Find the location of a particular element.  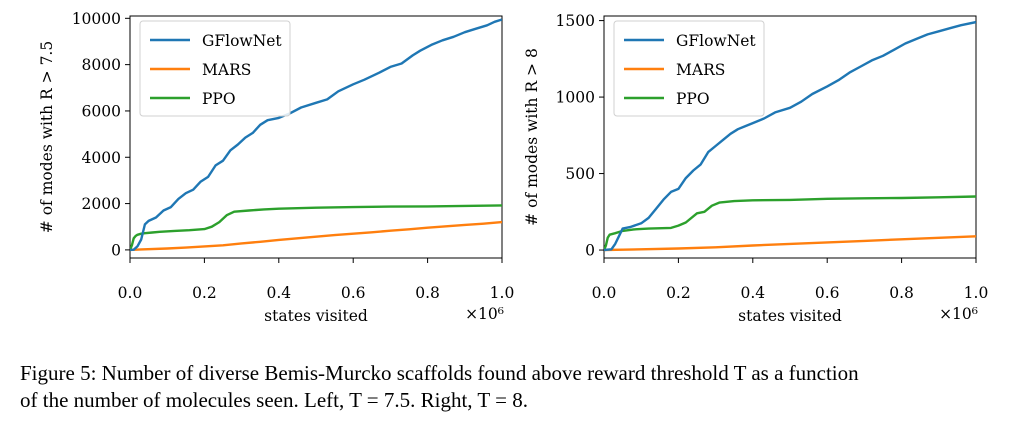

y-tick-label: 1000 is located at coordinates (575, 98).